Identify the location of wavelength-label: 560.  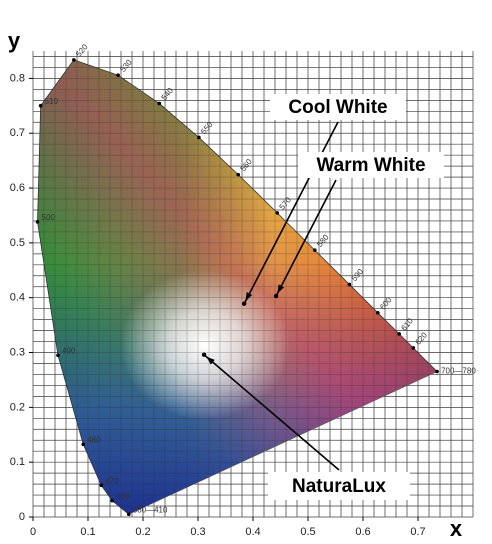
(246, 165).